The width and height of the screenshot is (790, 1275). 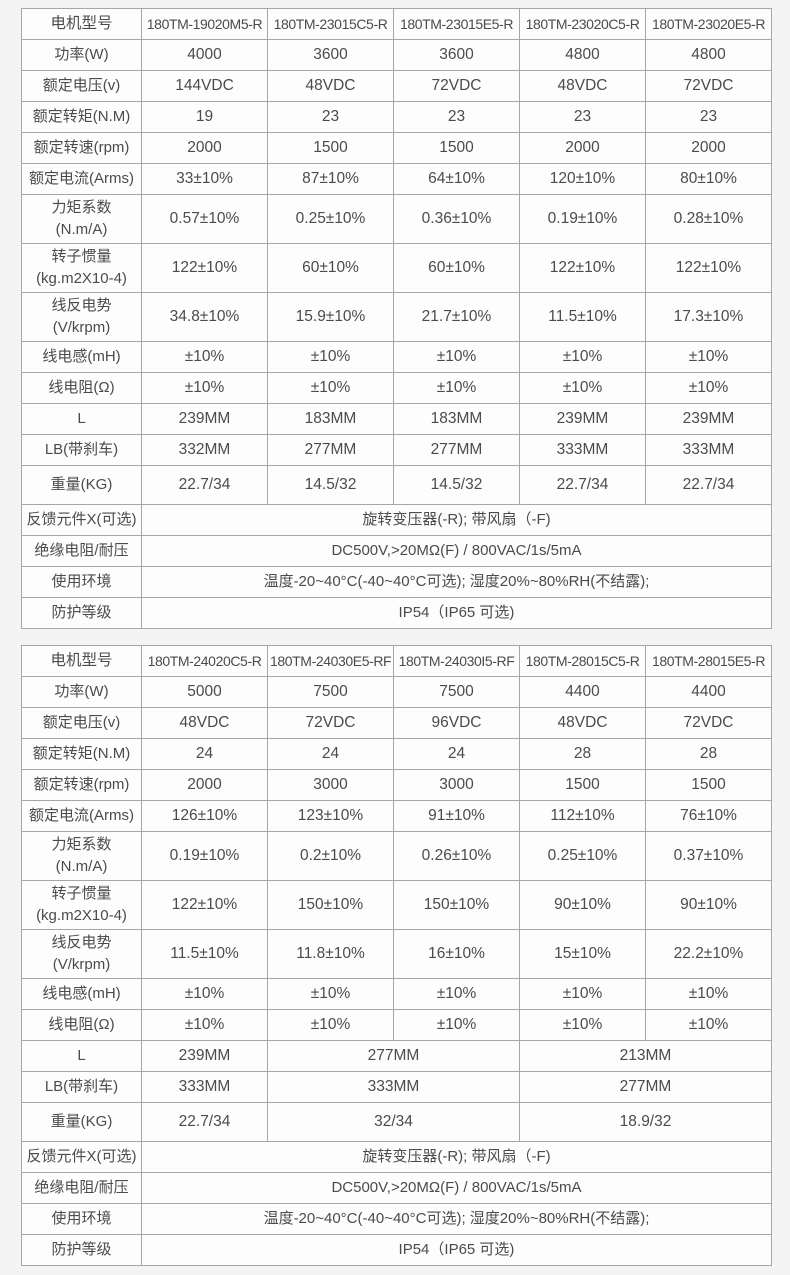 I want to click on spec-value-cell: 80±10%, so click(x=708, y=179).